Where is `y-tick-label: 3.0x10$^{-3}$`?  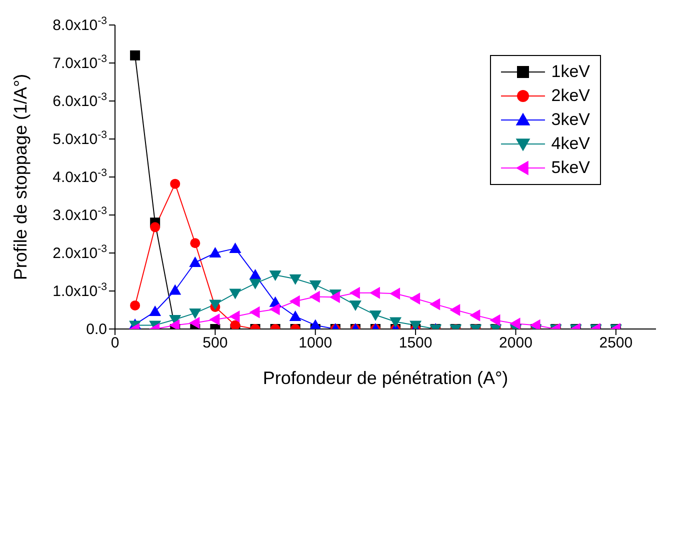 y-tick-label: 3.0x10$^{-3}$ is located at coordinates (80, 214).